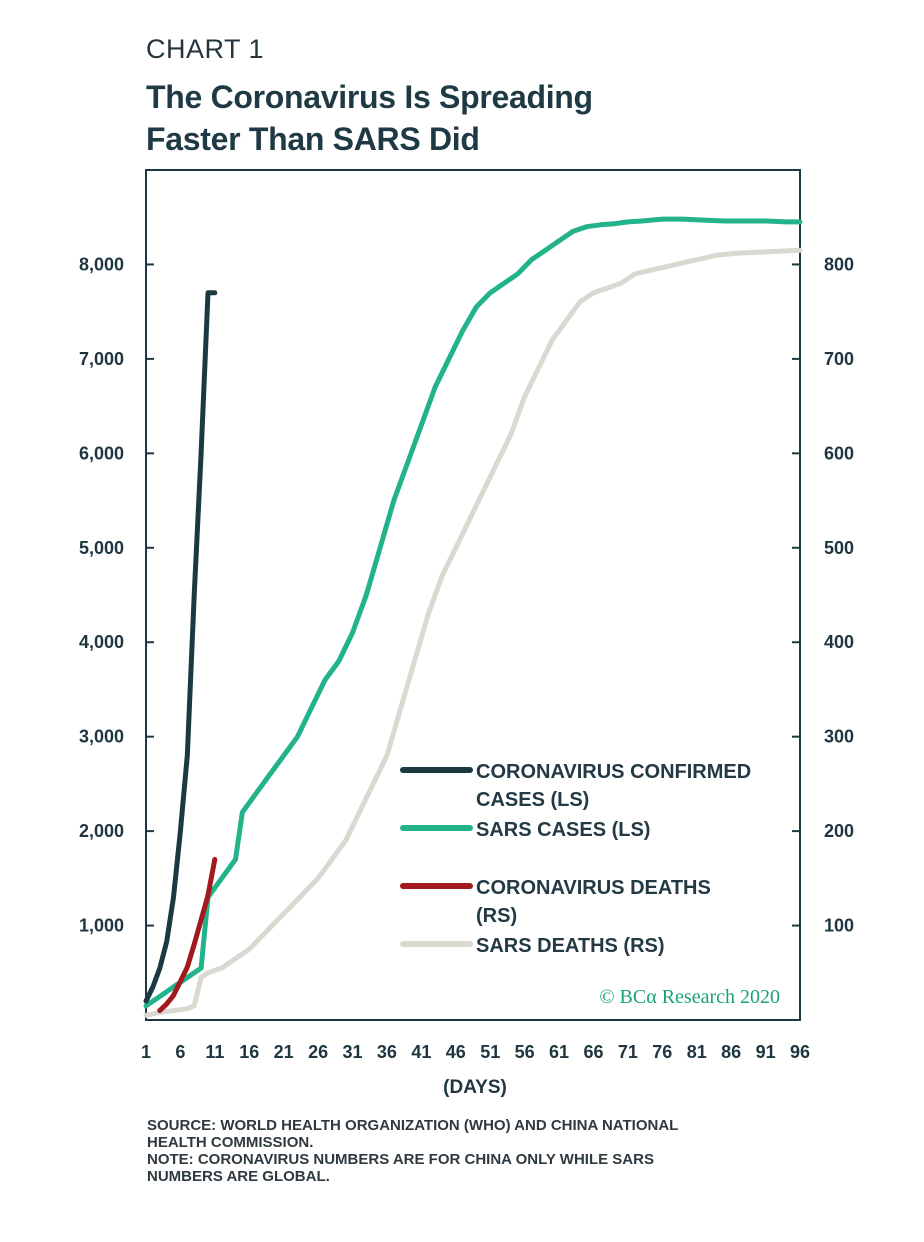  Describe the element at coordinates (387, 1052) in the screenshot. I see `x-axis-tick-label: 36` at that location.